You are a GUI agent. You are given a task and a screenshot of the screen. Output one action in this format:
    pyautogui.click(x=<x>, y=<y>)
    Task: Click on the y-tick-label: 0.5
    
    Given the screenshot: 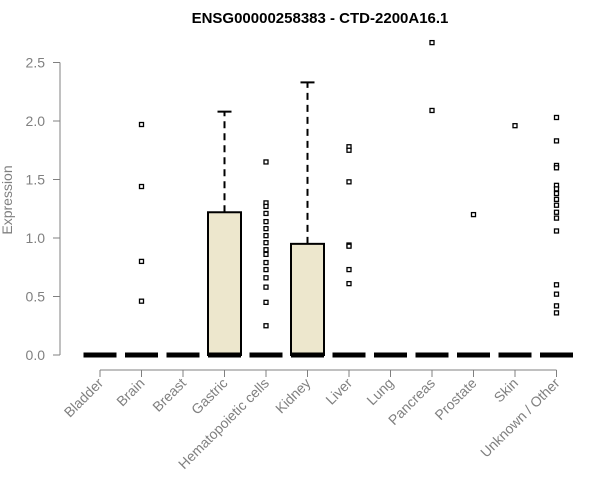 What is the action you would take?
    pyautogui.click(x=36, y=297)
    